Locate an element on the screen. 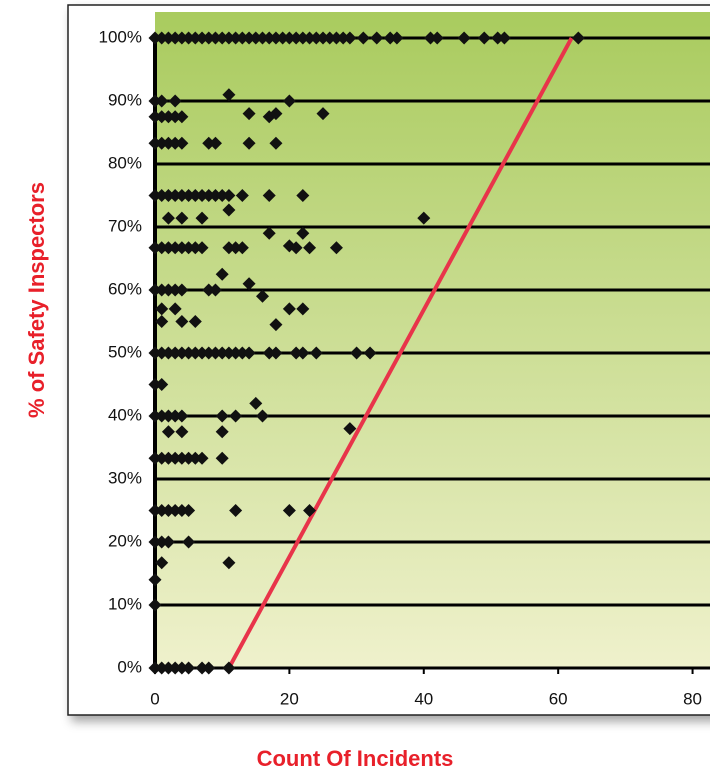 This screenshot has width=710, height=781. y-tick-label: 40% is located at coordinates (125, 414).